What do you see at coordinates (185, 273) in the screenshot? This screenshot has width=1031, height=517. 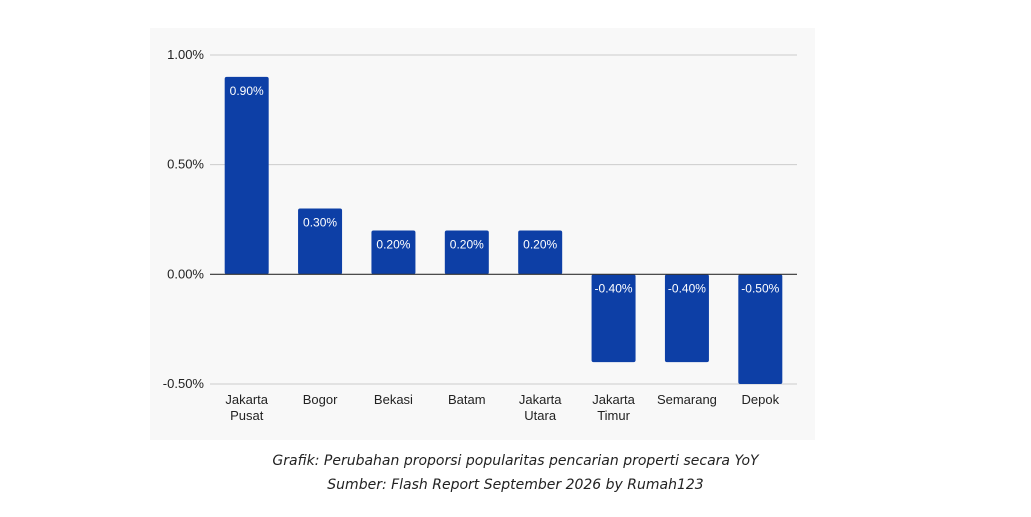 I see `y-tick-label: 0.00%` at bounding box center [185, 273].